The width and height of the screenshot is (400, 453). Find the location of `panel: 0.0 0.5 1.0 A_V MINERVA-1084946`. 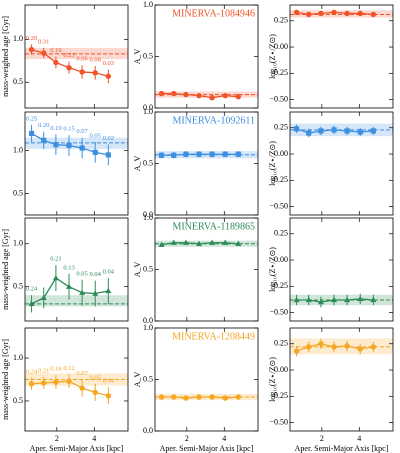

panel: 0.0 0.5 1.0 A_V MINERVA-1084946 is located at coordinates (196, 56).